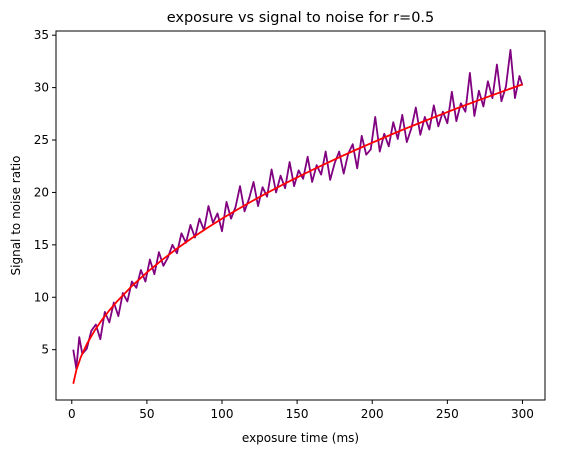  Describe the element at coordinates (41, 192) in the screenshot. I see `y-tick-label: 20` at that location.